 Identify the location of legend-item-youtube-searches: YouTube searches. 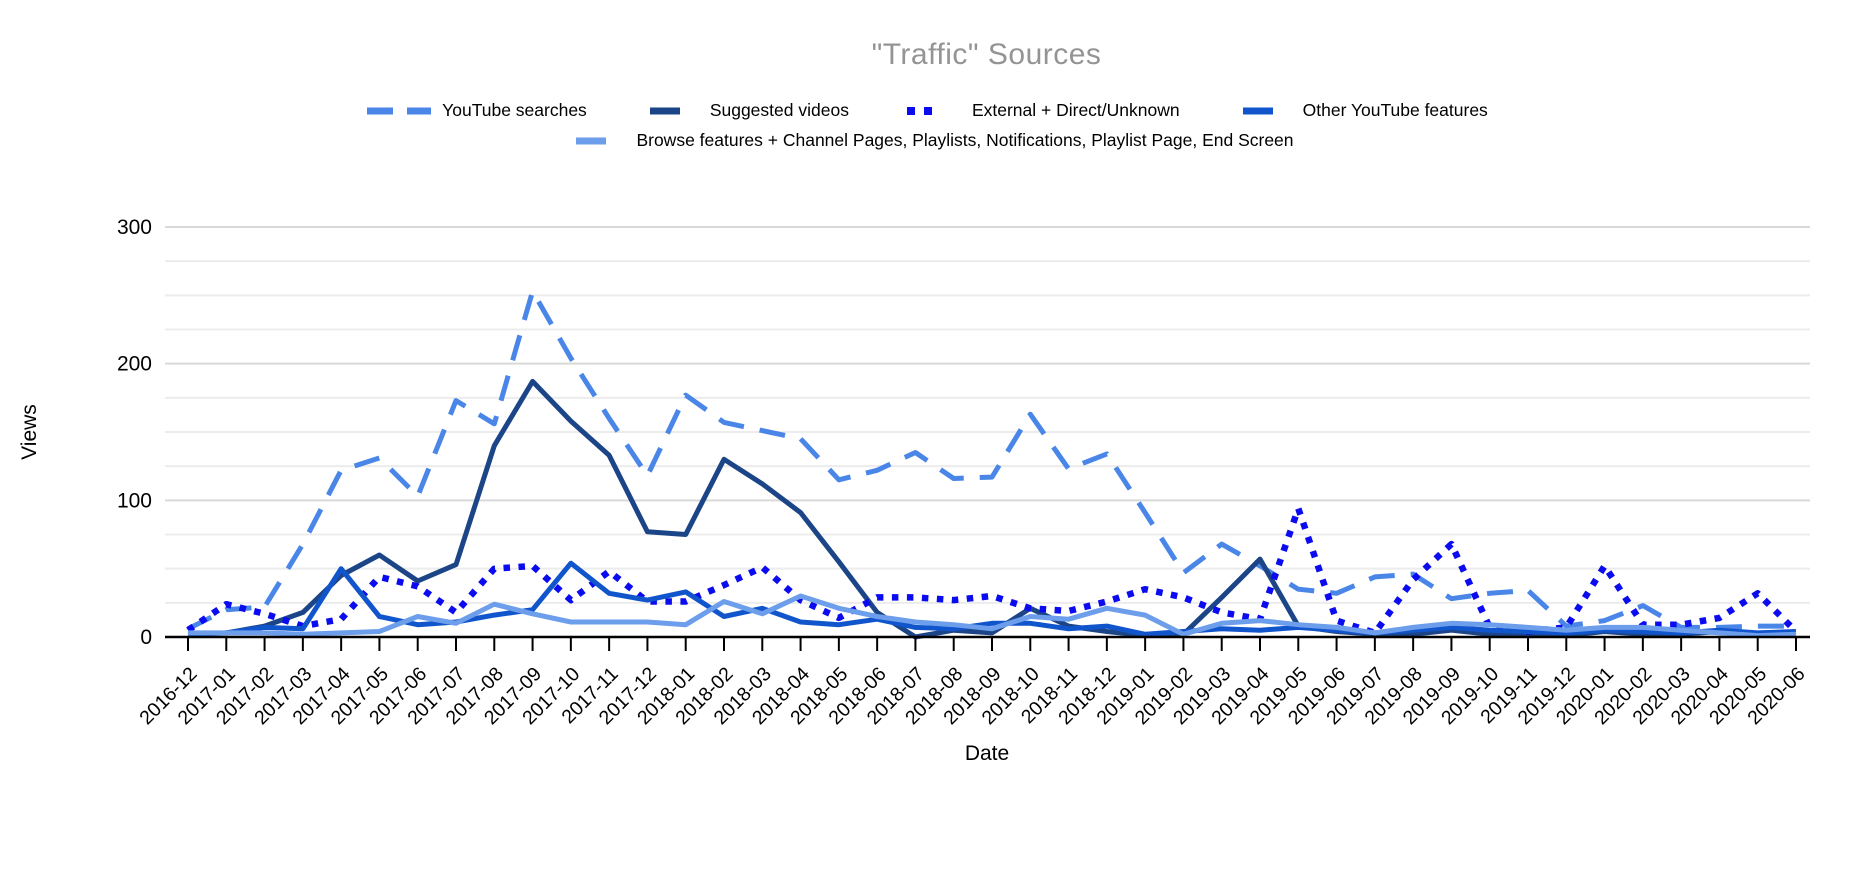
(476, 110).